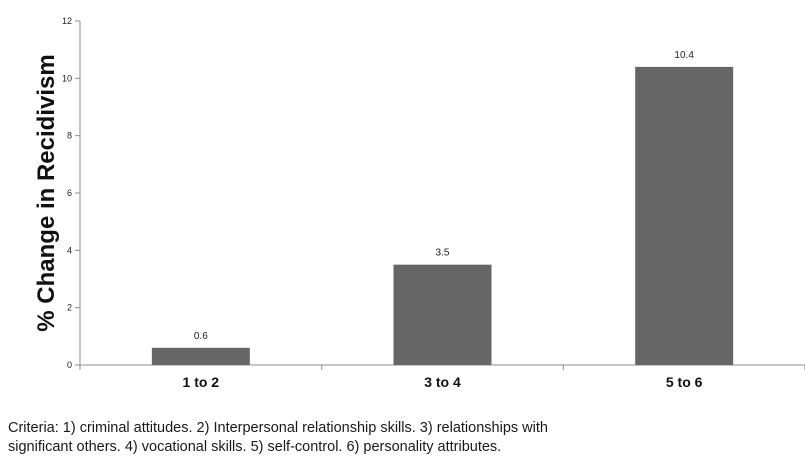 The width and height of the screenshot is (805, 463). What do you see at coordinates (684, 382) in the screenshot?
I see `category-label: 5 to 6` at bounding box center [684, 382].